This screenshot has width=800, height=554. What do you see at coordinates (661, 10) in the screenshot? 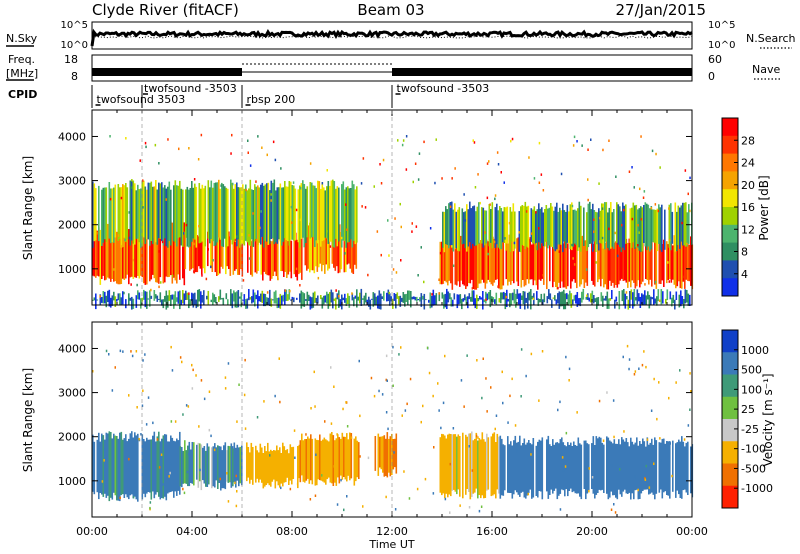
I see `date-title: 27/Jan/2015` at bounding box center [661, 10].